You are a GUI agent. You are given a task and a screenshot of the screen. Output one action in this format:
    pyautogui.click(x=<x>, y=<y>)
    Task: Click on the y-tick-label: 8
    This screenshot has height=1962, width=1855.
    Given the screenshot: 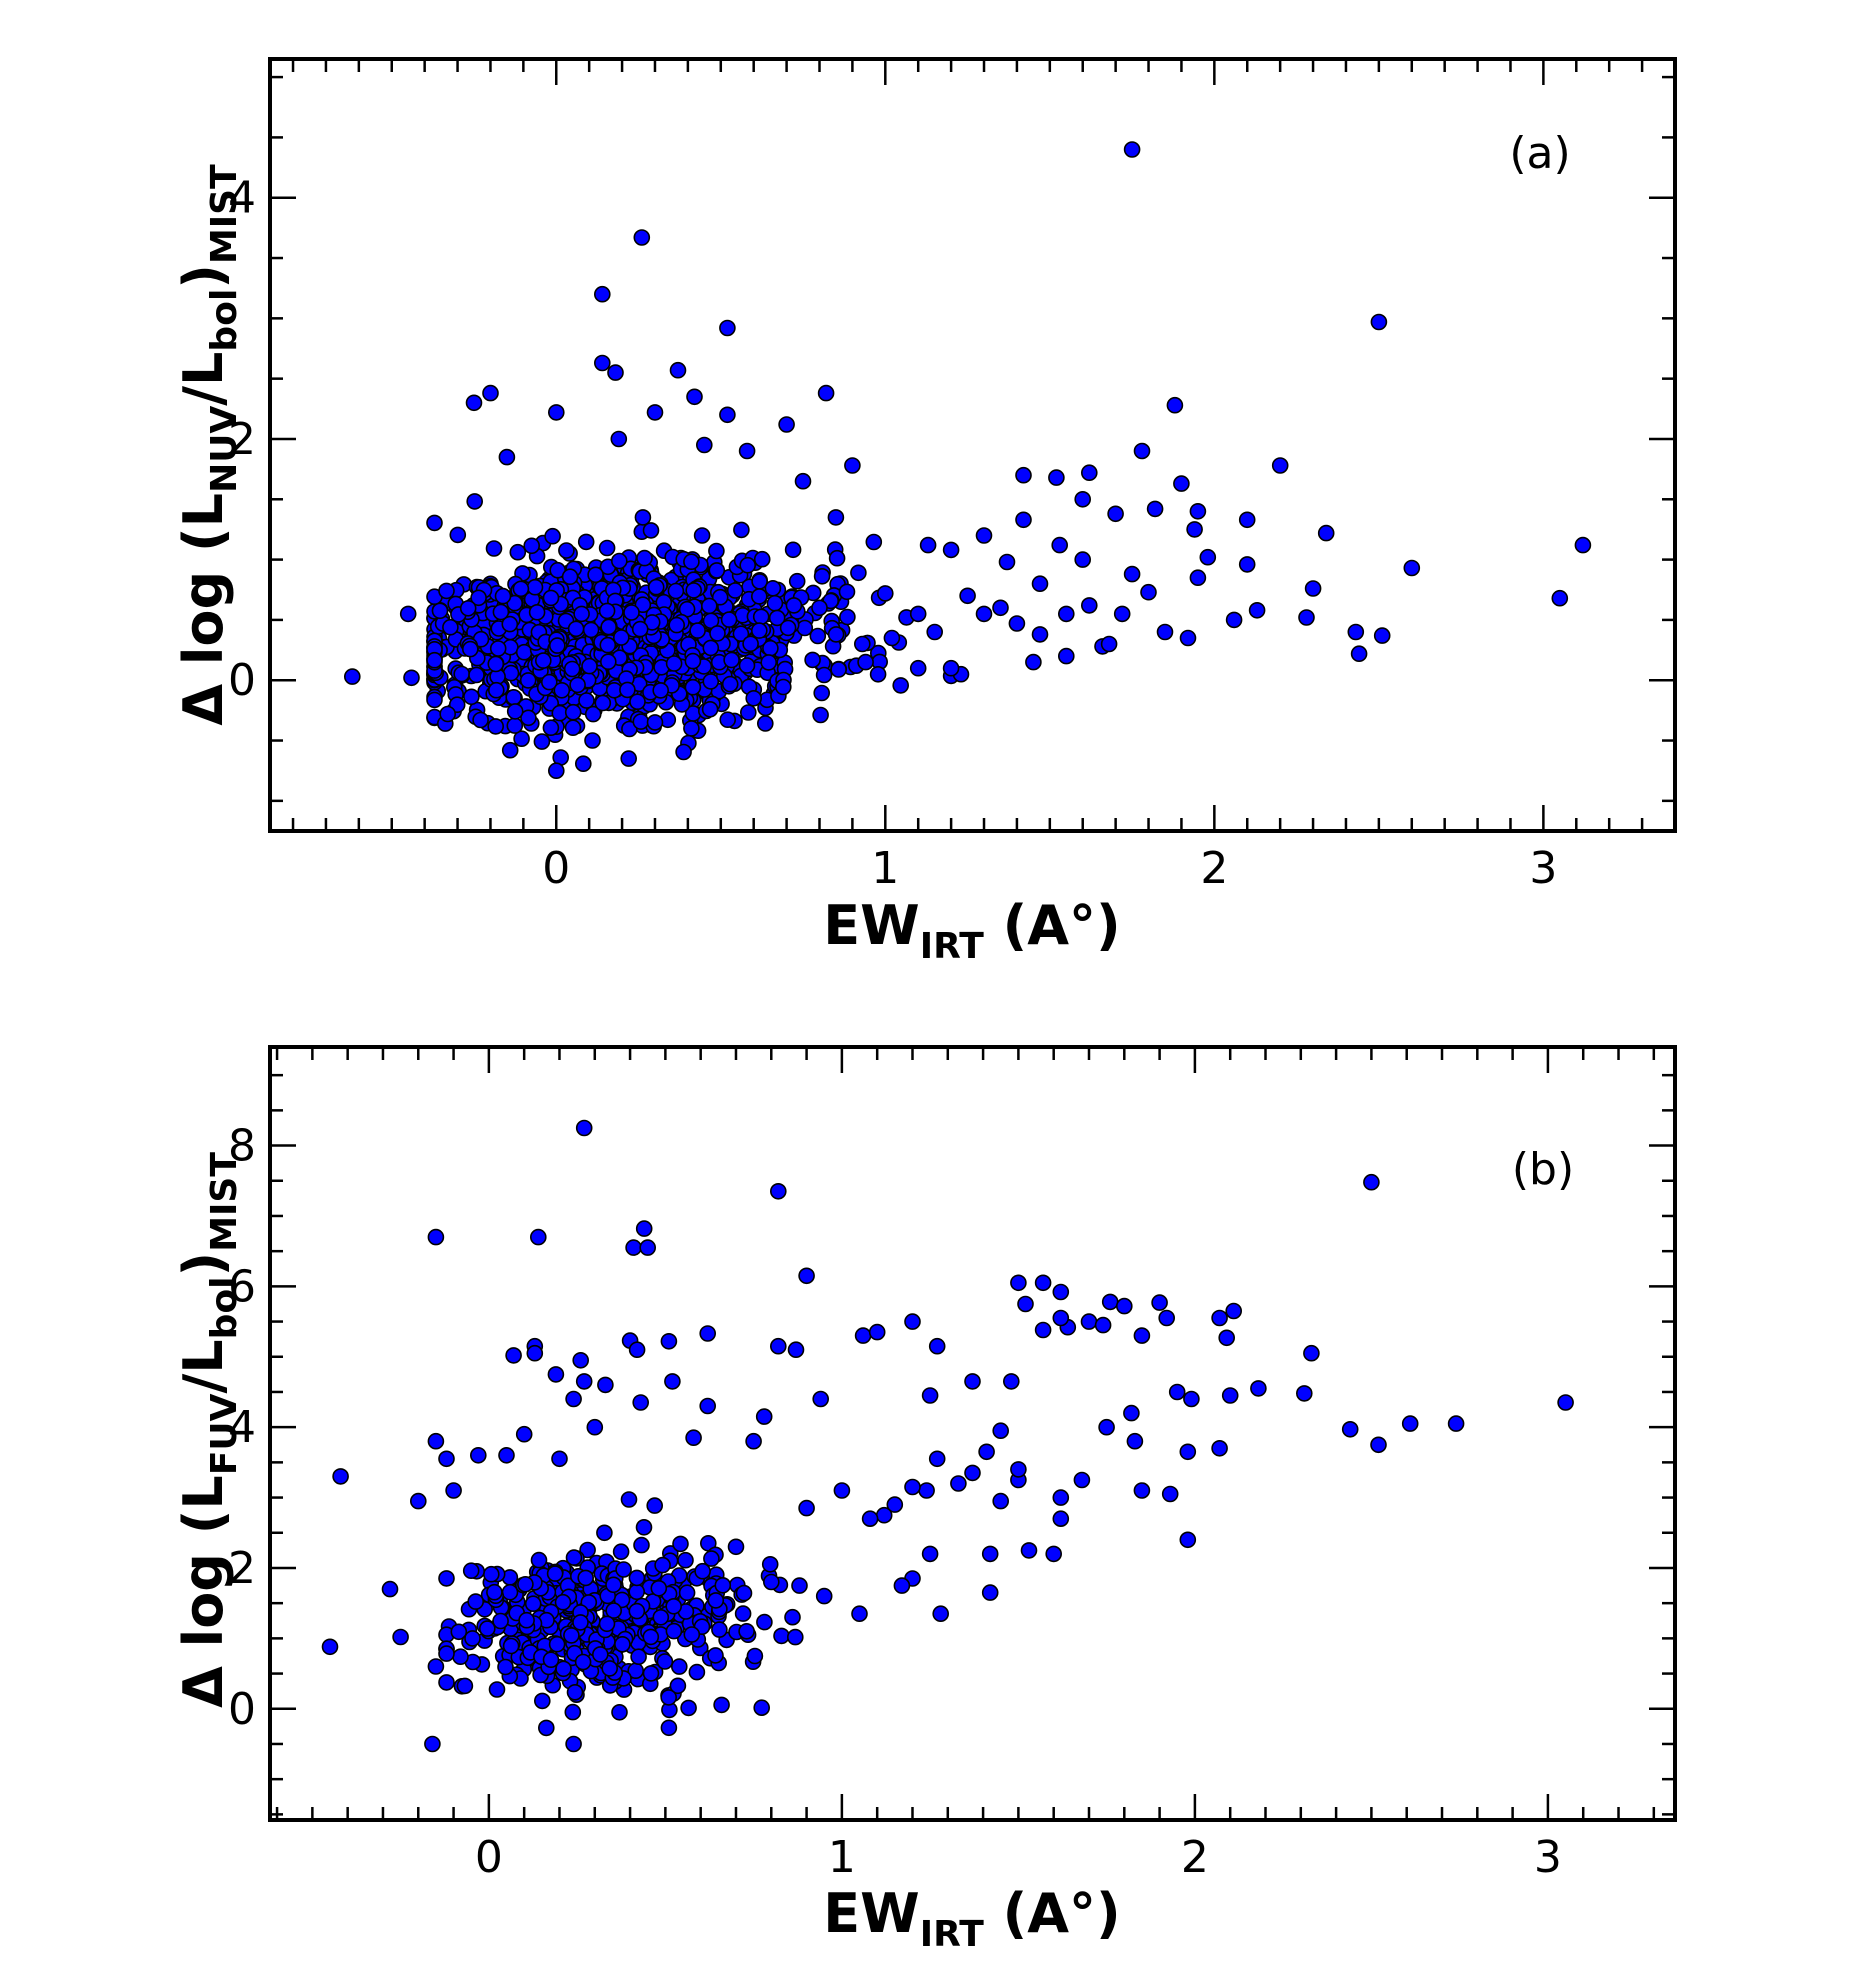 What is the action you would take?
    pyautogui.click(x=242, y=1146)
    